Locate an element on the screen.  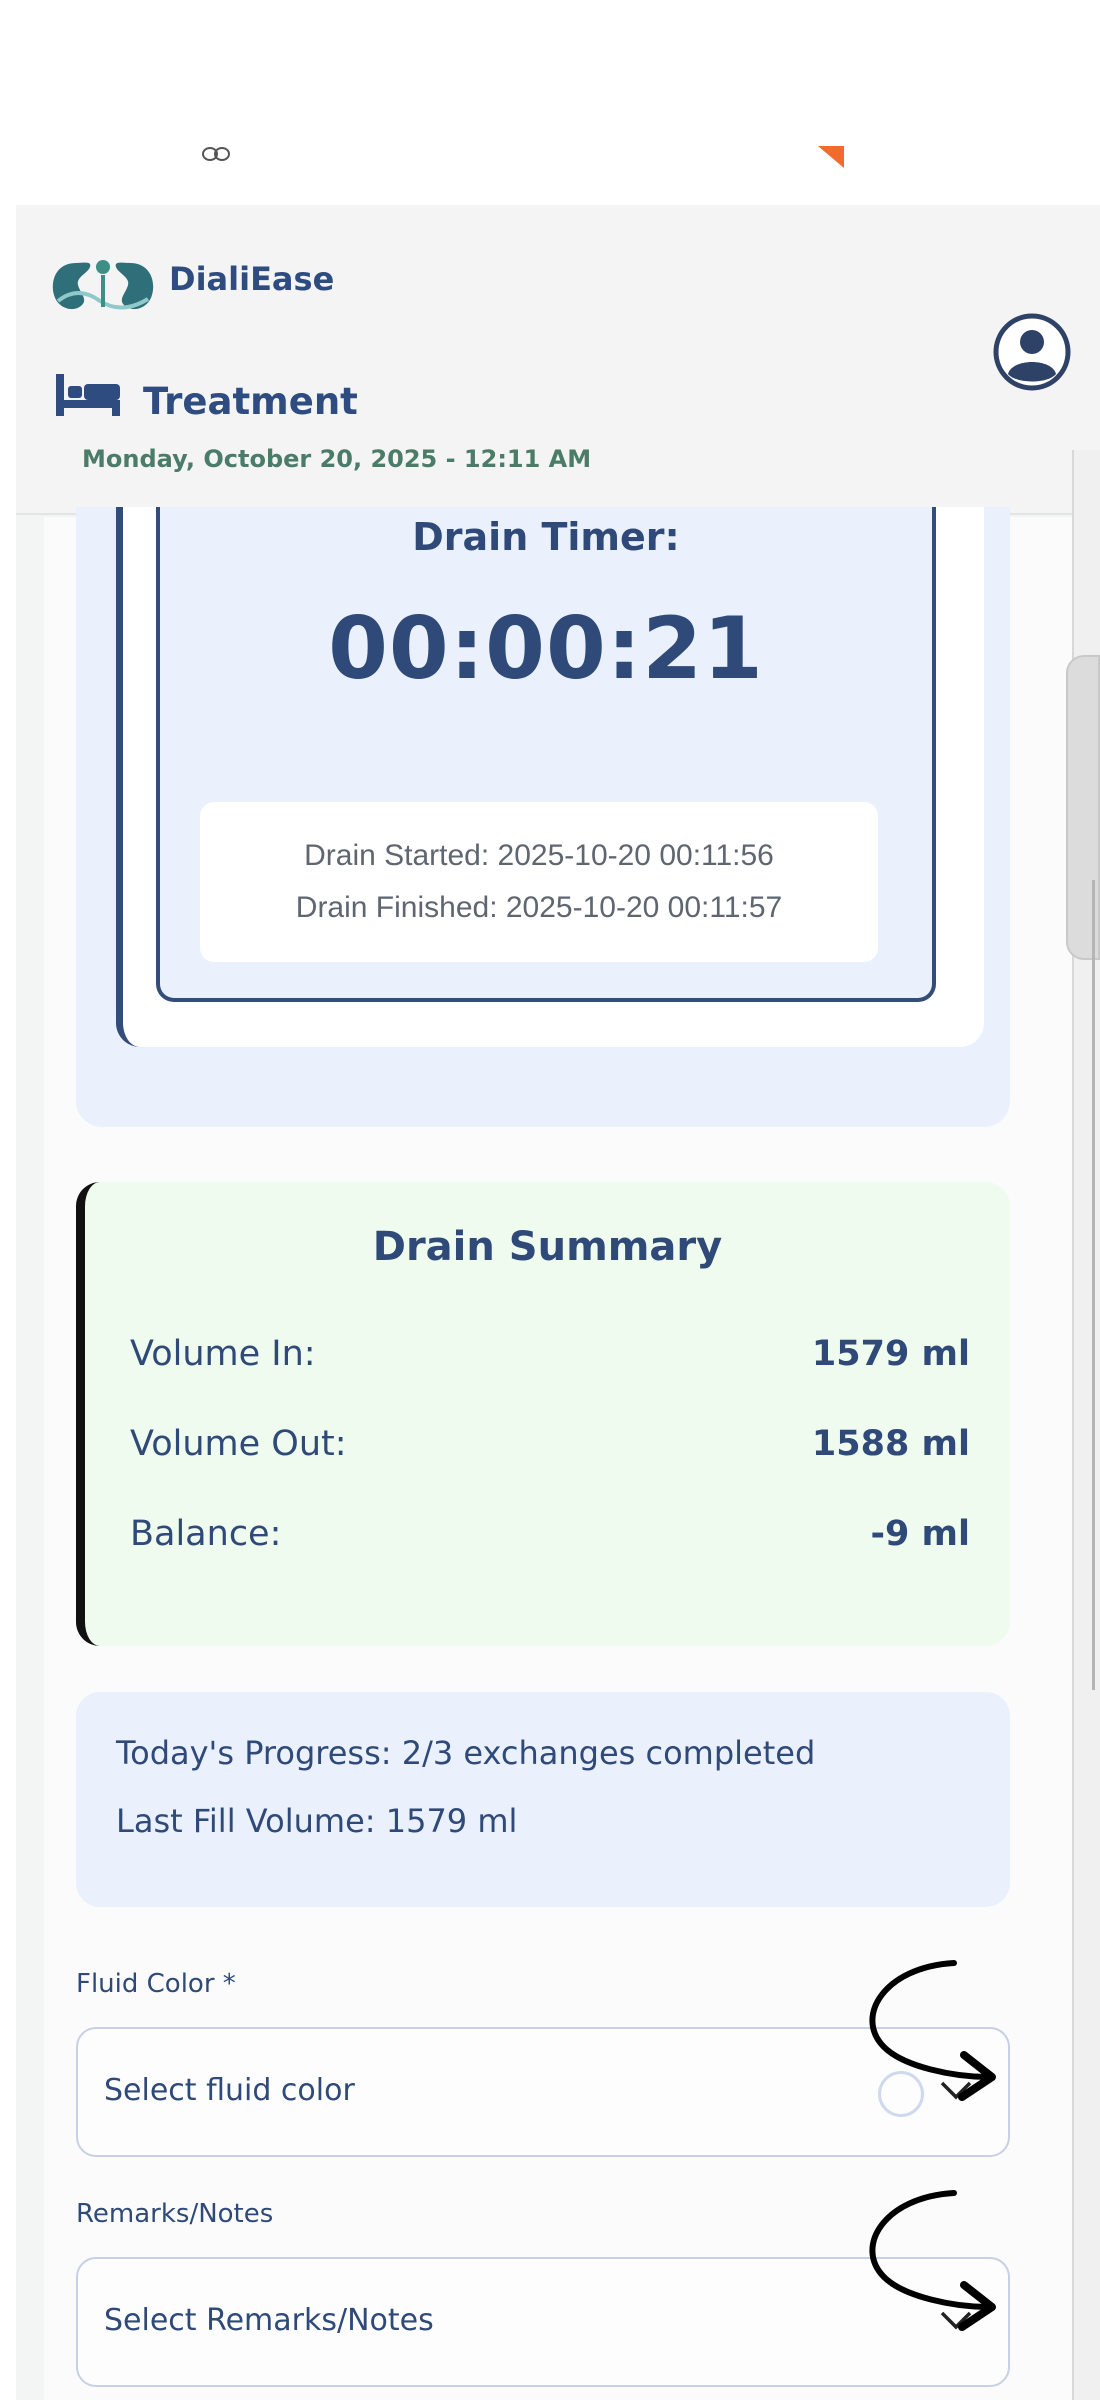
scrollbar-indicator is located at coordinates (1093, 1285).